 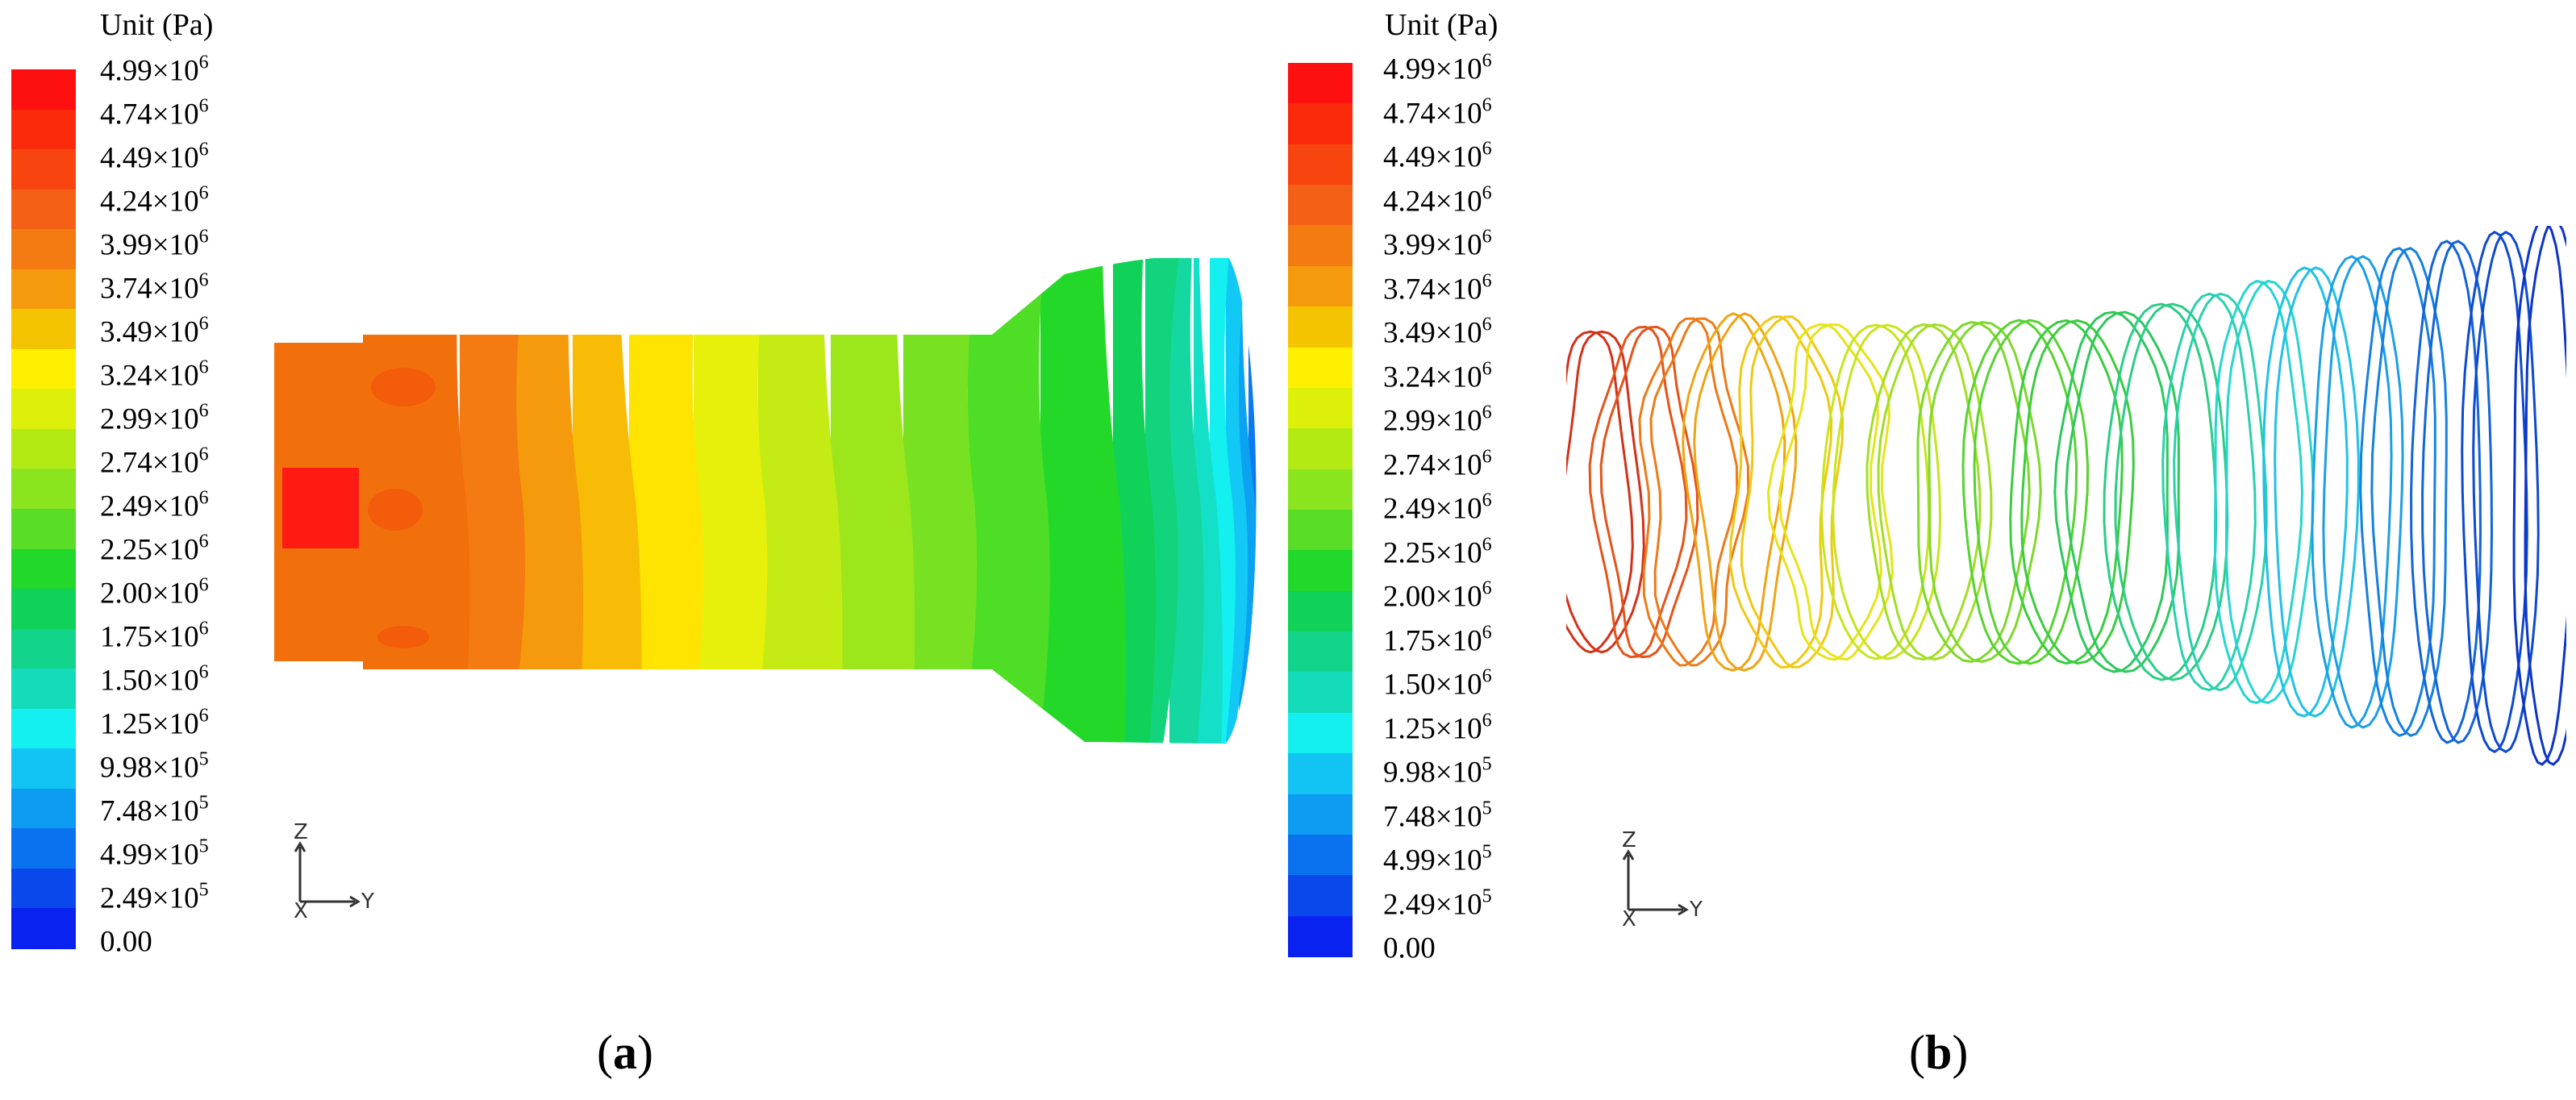 I want to click on color-scale-tick-label: 1.50×10⁶, so click(x=1437, y=683).